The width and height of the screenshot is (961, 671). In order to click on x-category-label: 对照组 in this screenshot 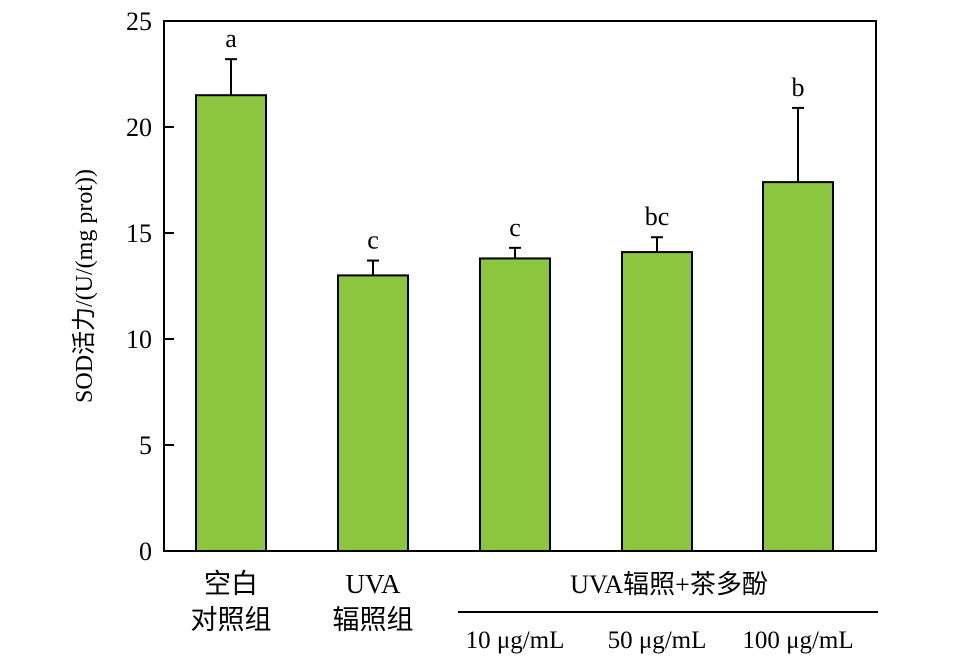, I will do `click(231, 620)`.